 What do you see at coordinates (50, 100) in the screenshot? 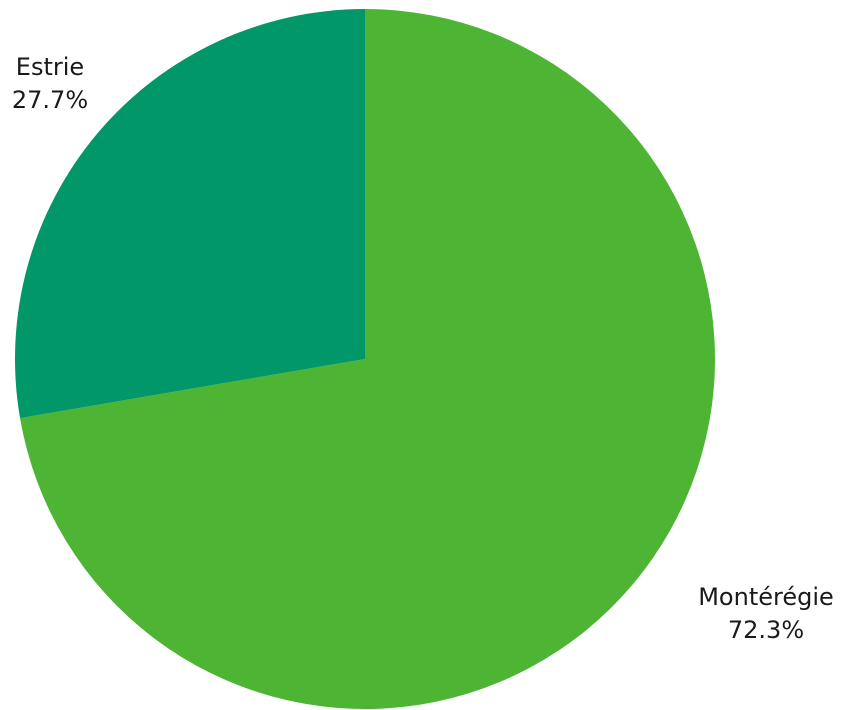
I see `pie-label-percent: 27.7%` at bounding box center [50, 100].